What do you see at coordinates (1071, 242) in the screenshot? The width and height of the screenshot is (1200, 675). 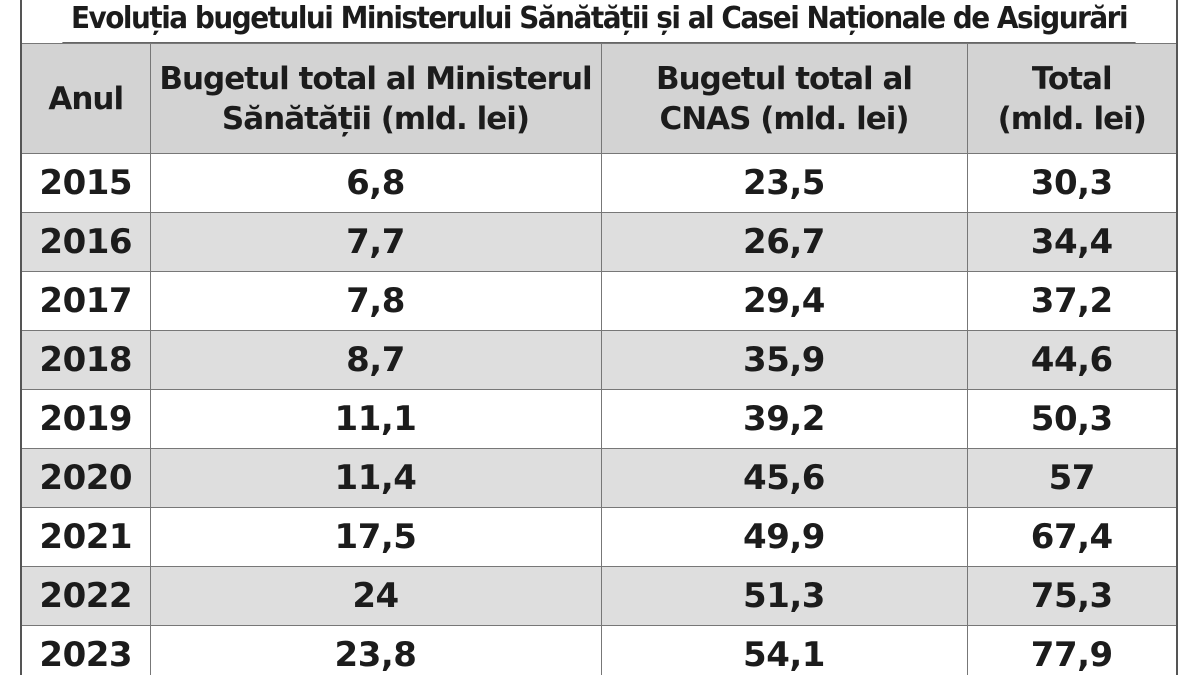 I see `cell-total: 34,4` at bounding box center [1071, 242].